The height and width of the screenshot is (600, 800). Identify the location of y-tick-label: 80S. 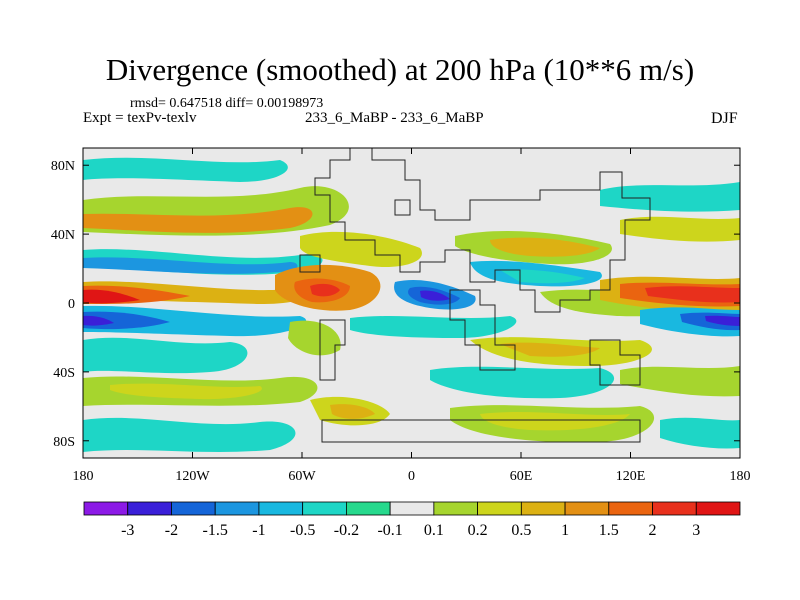
(64, 442).